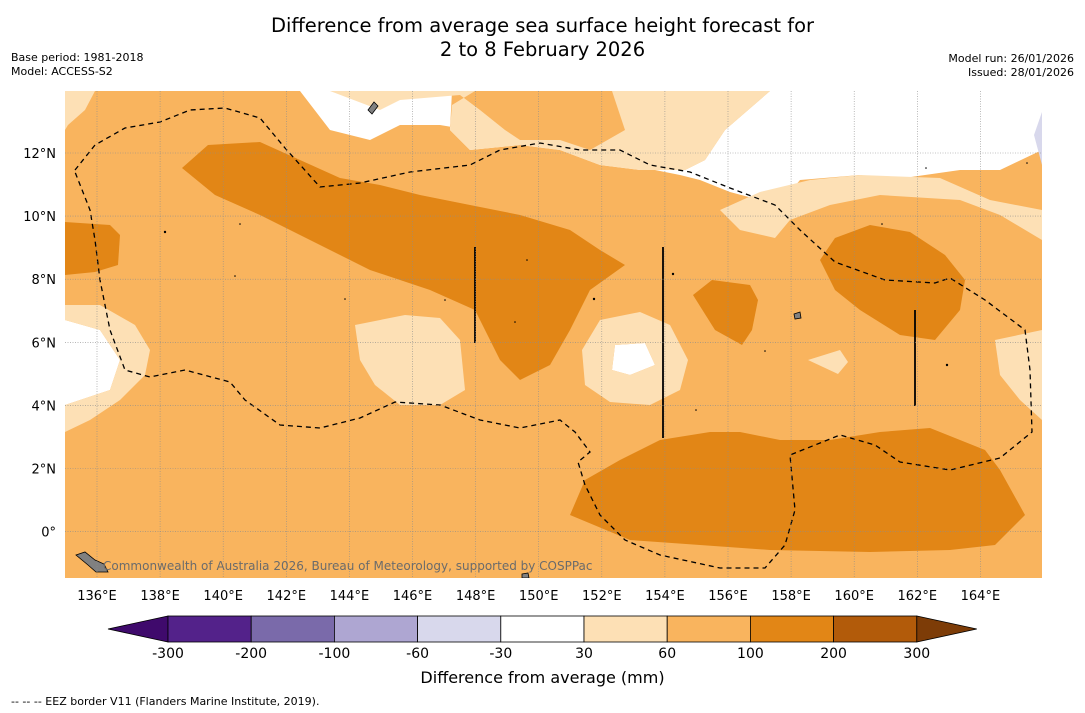 The width and height of the screenshot is (1085, 713). I want to click on band-100-200-central, so click(725, 312).